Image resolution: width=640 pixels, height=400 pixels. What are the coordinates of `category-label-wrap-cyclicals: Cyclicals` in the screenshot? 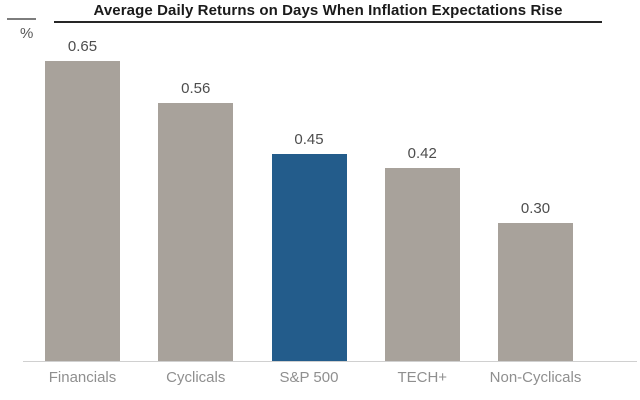 It's located at (195, 377).